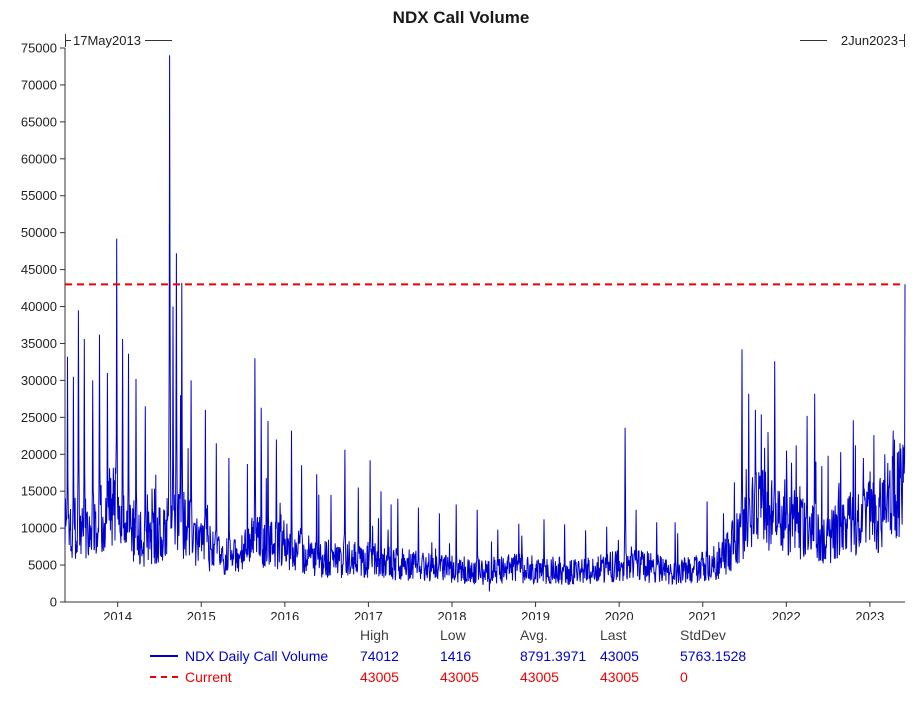 The image size is (922, 719). What do you see at coordinates (453, 634) in the screenshot?
I see `legend-header-low: Low` at bounding box center [453, 634].